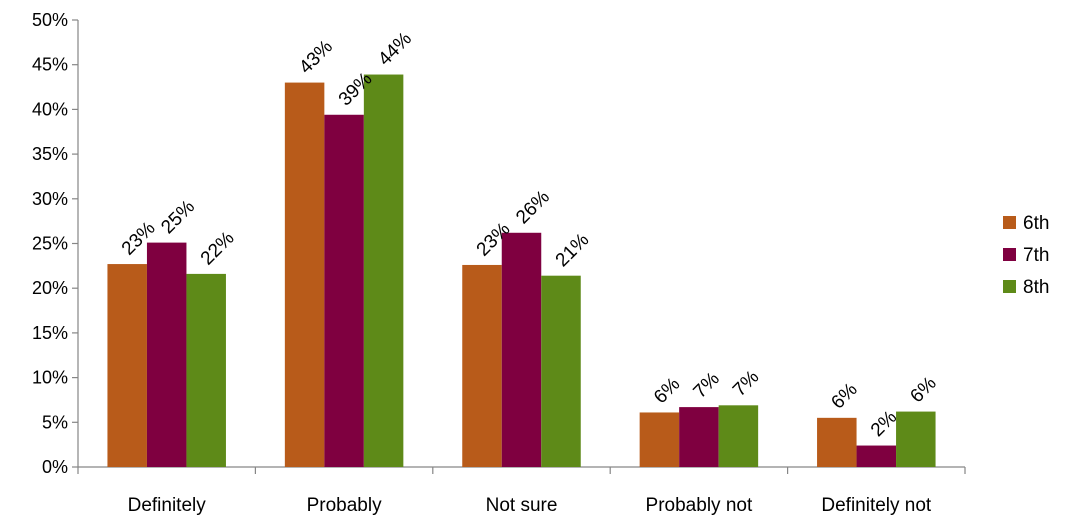 This screenshot has height=525, width=1065. I want to click on legend-label: 8th, so click(1036, 287).